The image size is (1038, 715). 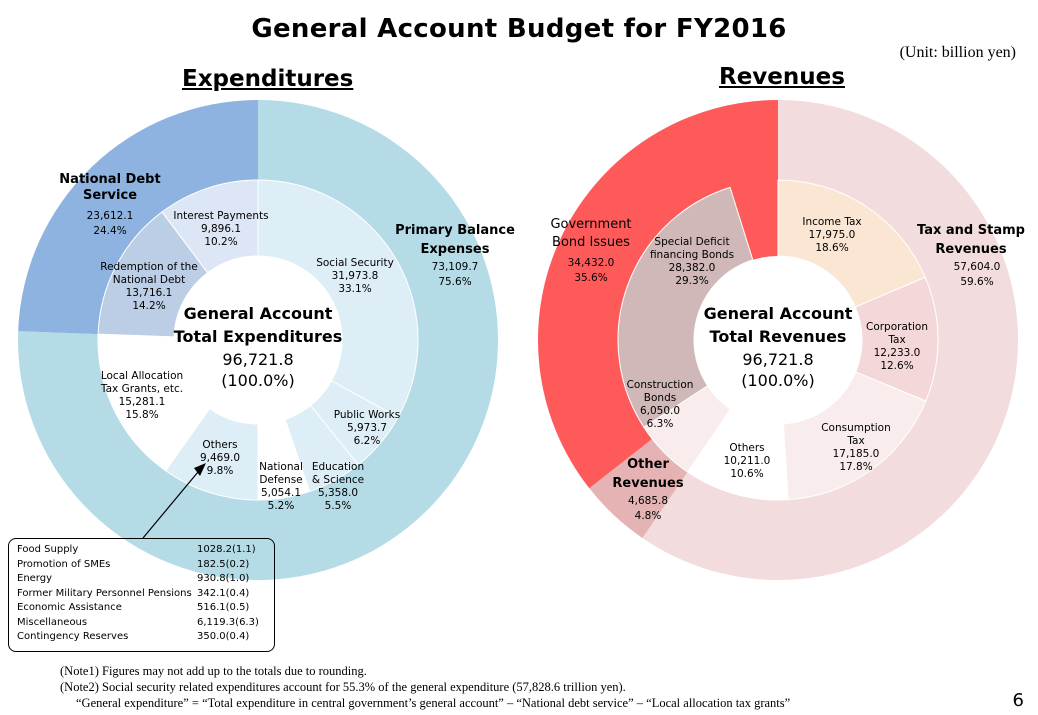 What do you see at coordinates (778, 370) in the screenshot?
I see `rev-center-value: 96,721.8 (100.0%)` at bounding box center [778, 370].